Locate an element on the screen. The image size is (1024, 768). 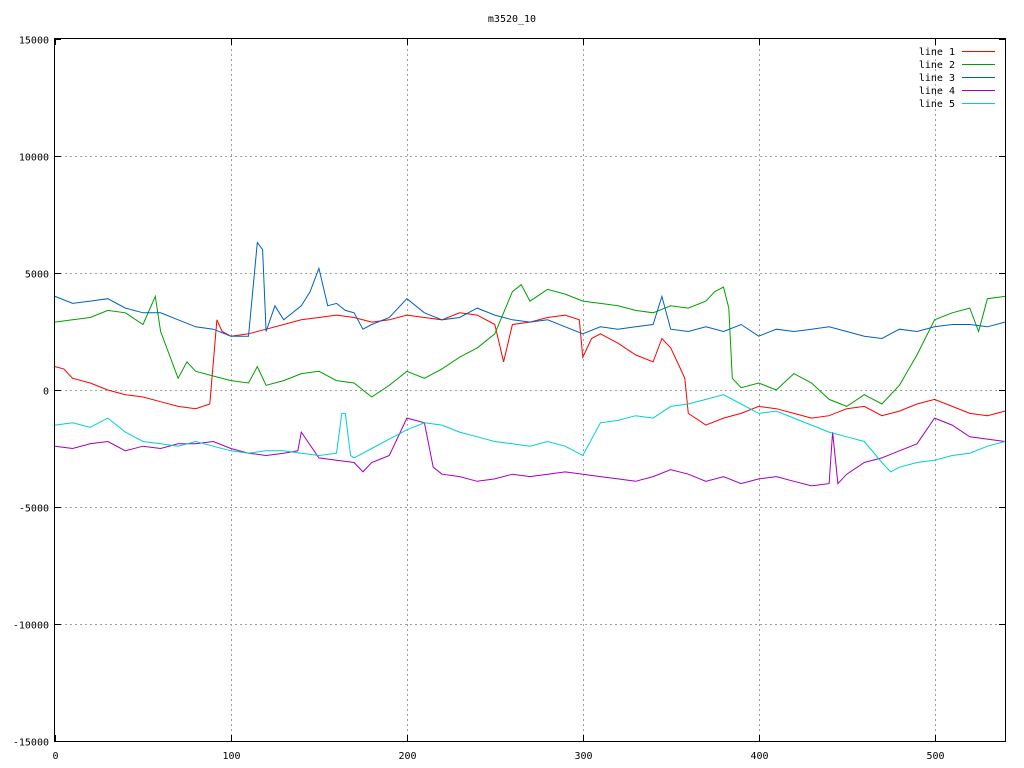
legend-label: line 5 is located at coordinates (937, 104).